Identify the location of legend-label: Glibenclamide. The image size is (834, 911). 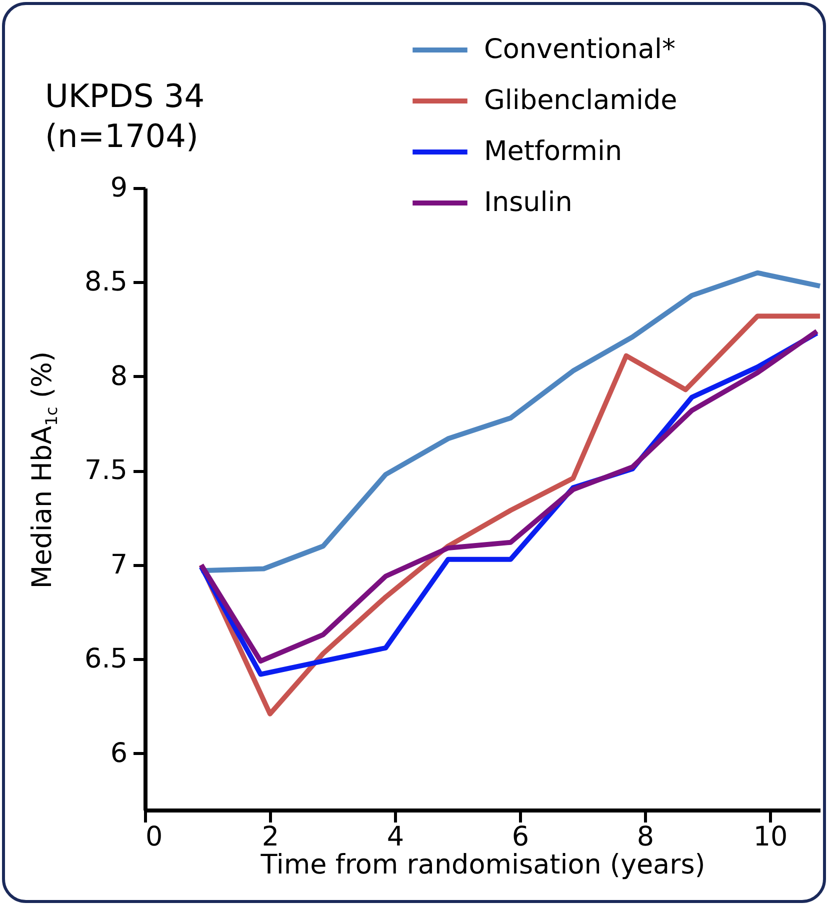
(581, 100).